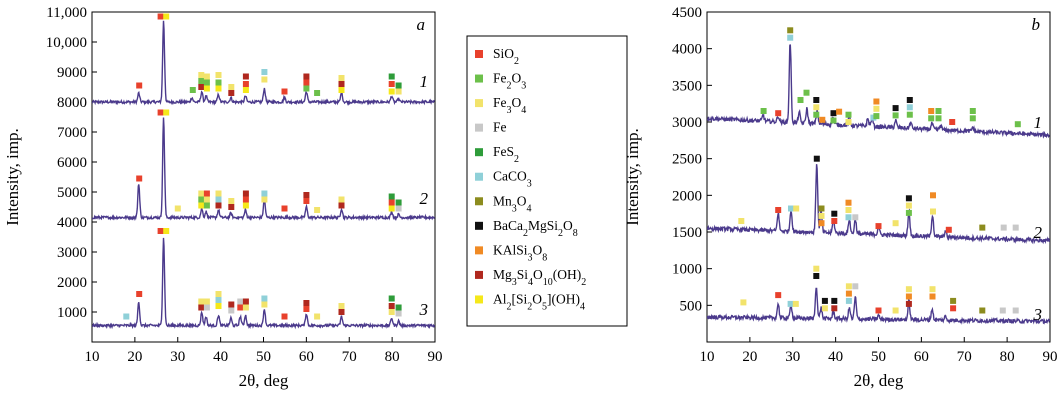 This screenshot has width=1063, height=420. What do you see at coordinates (220, 357) in the screenshot?
I see `x-tick-label: 40` at bounding box center [220, 357].